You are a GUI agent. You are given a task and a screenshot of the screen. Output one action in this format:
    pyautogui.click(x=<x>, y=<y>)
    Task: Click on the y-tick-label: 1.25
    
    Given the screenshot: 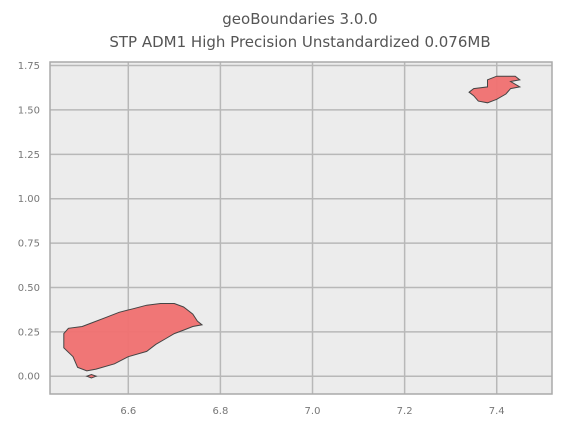 What is the action you would take?
    pyautogui.click(x=29, y=155)
    